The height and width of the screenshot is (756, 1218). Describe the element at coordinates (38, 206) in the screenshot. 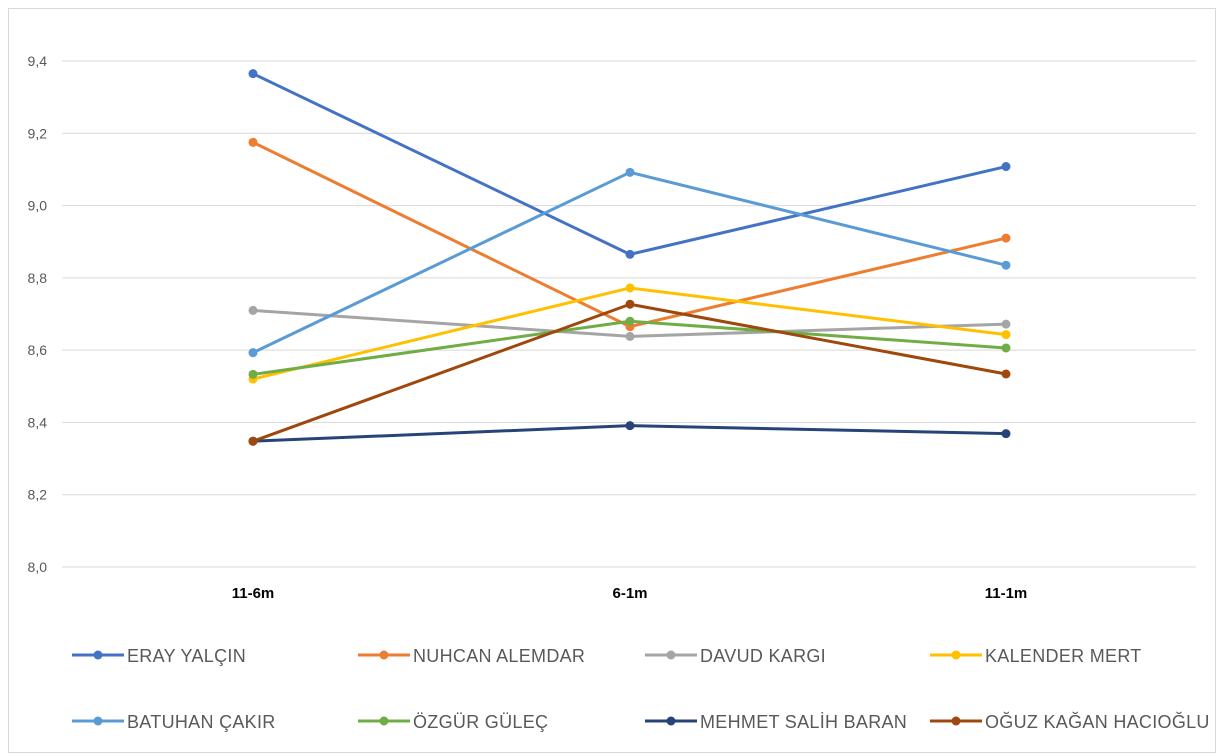

I see `y-tick-label: 9,0` at that location.